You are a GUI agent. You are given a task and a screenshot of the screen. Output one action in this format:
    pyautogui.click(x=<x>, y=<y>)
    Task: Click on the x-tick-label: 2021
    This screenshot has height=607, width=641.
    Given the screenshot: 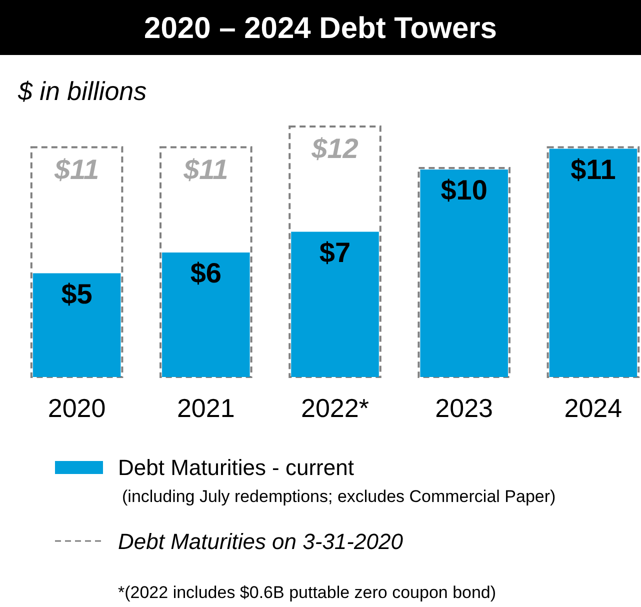 What is the action you would take?
    pyautogui.click(x=205, y=408)
    